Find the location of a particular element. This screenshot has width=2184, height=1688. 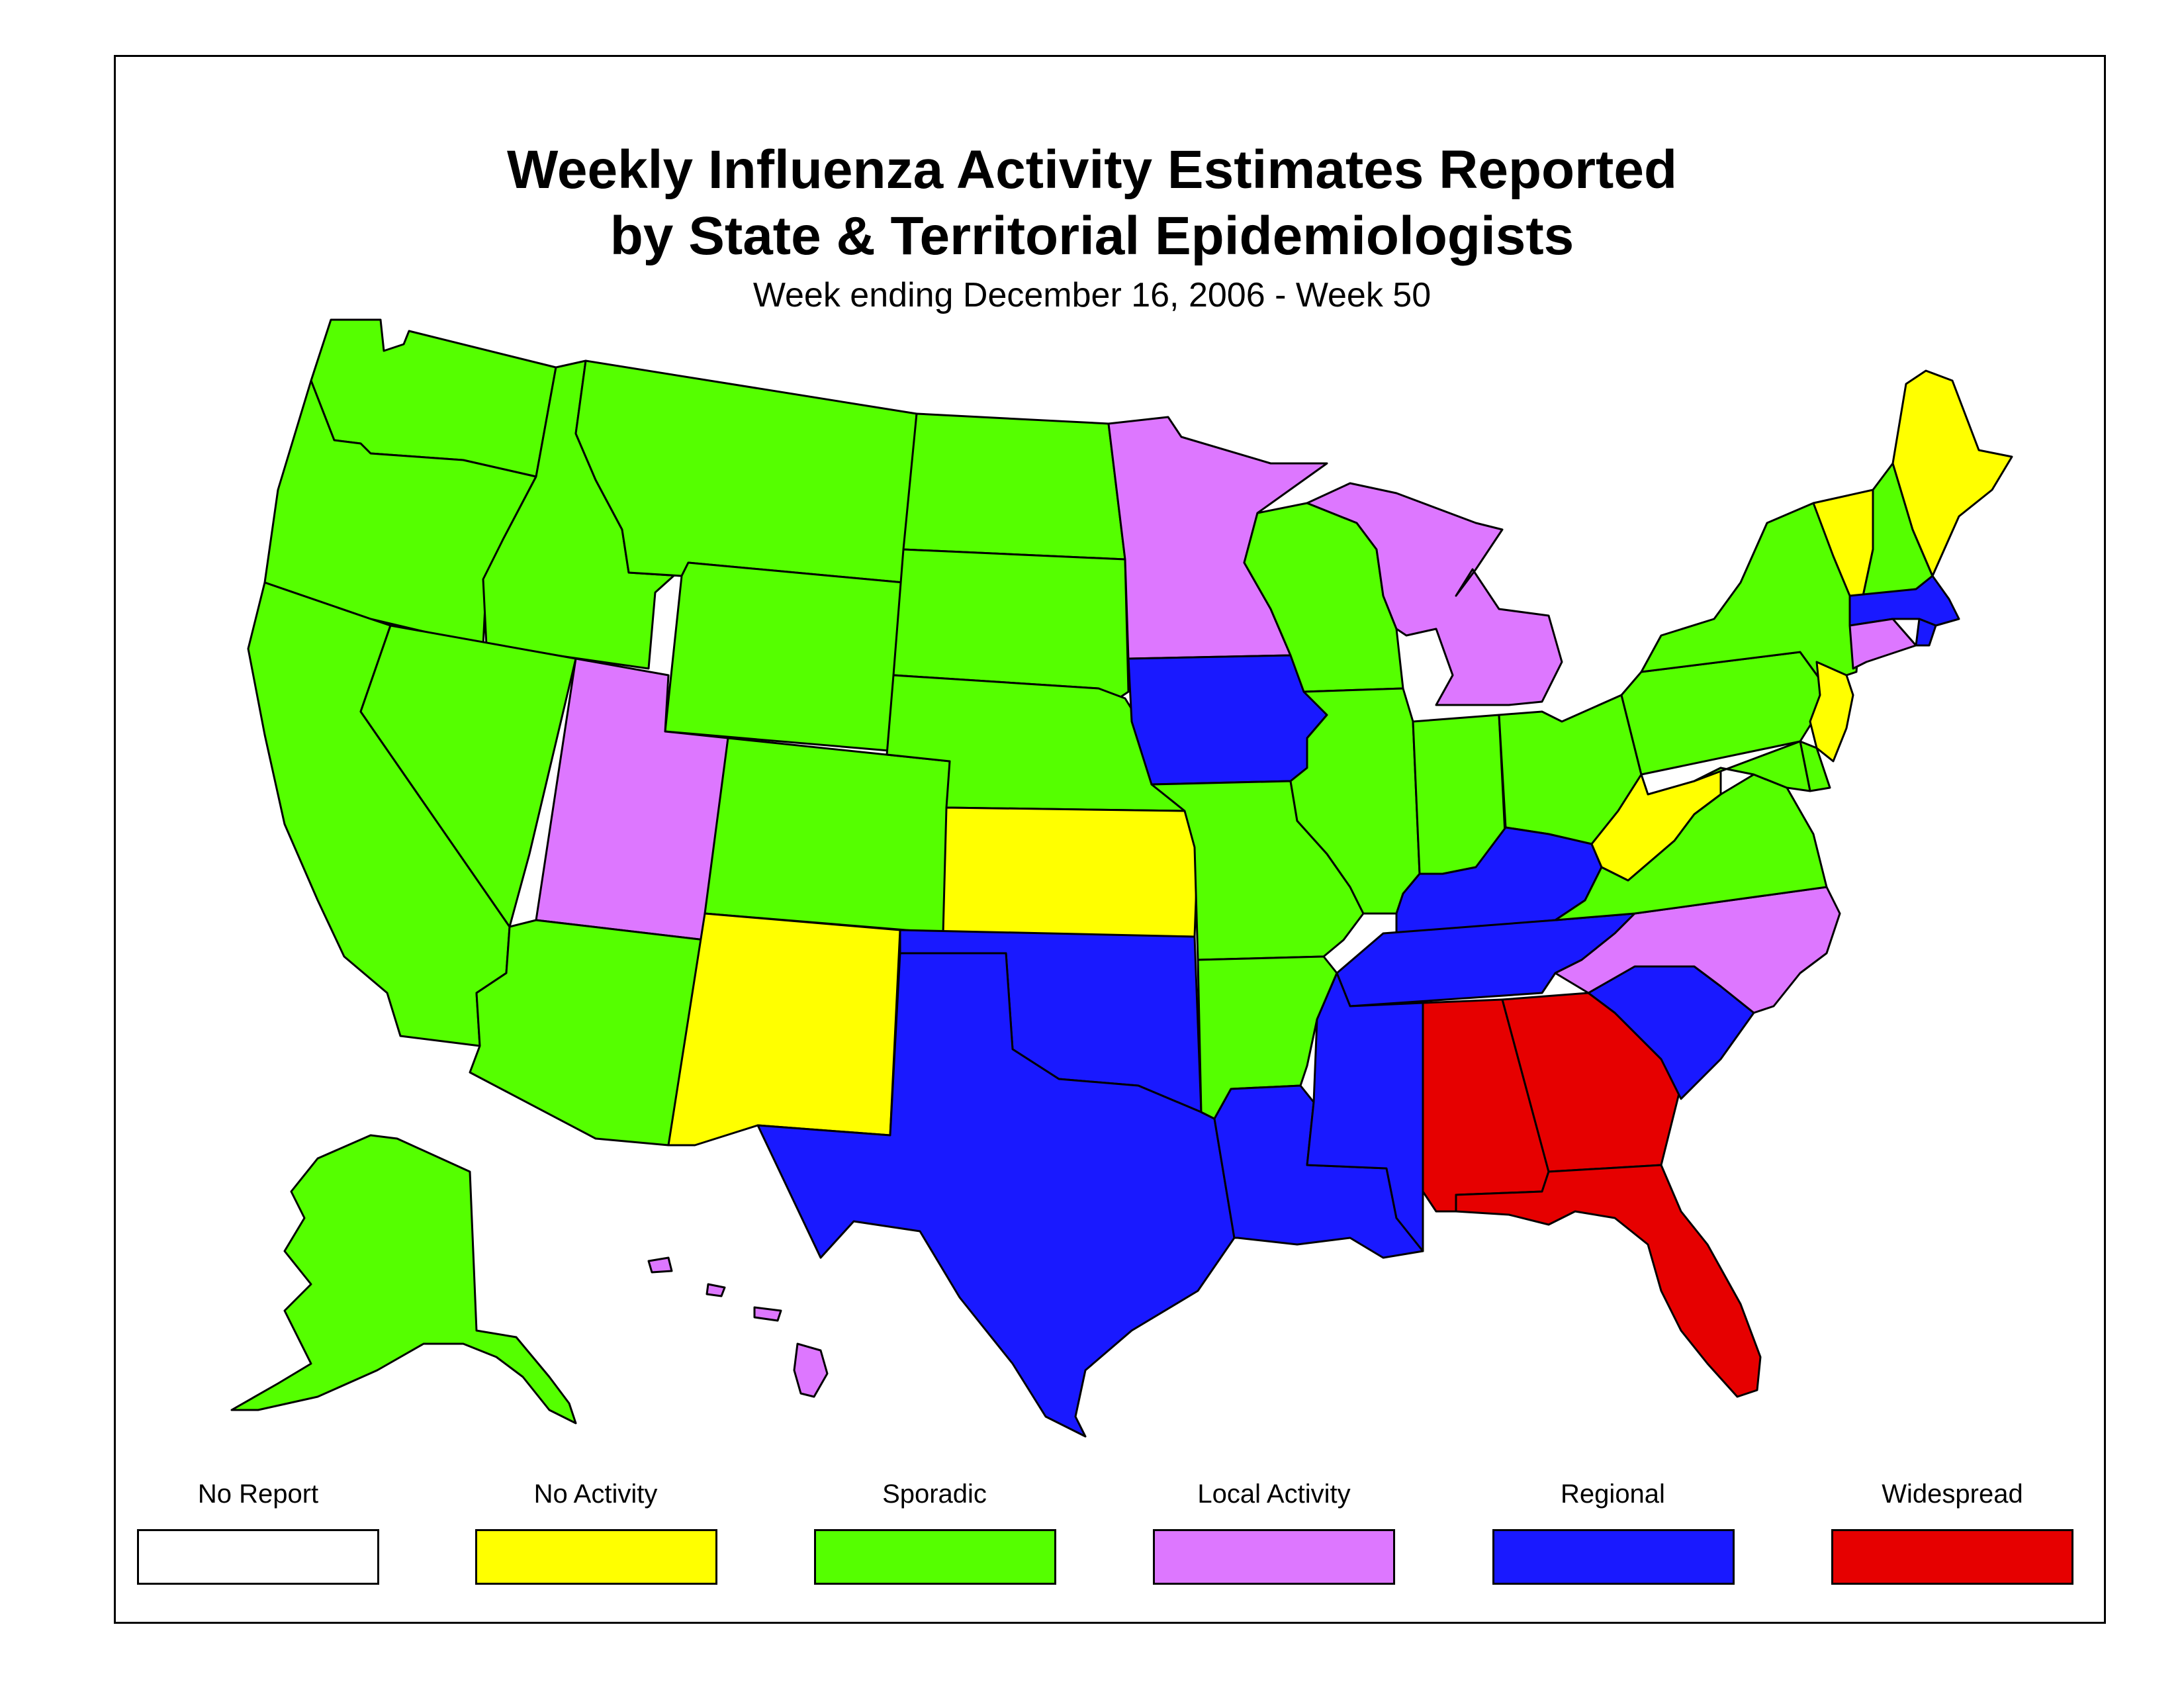

state-wyoming is located at coordinates (785, 657).